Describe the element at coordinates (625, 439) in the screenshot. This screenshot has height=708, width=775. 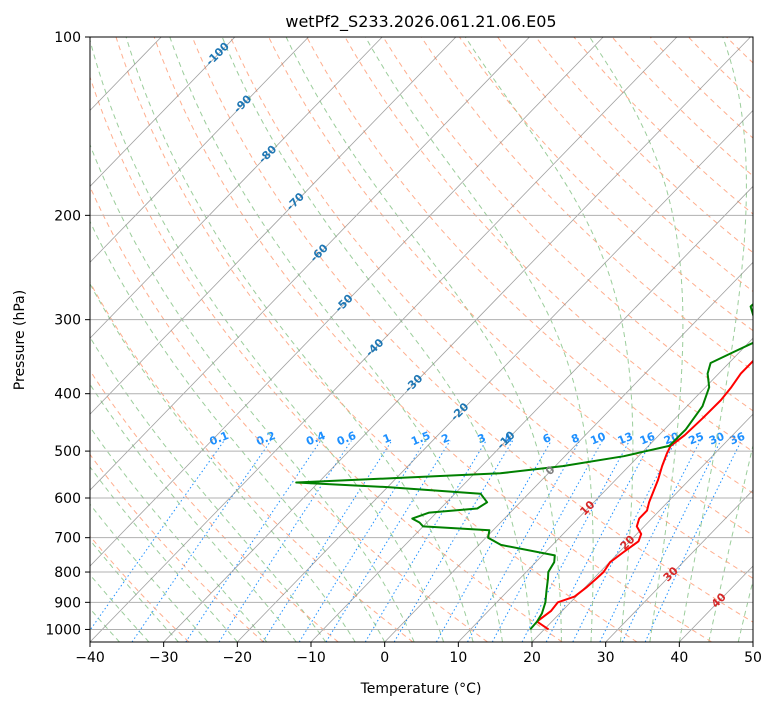
I see `mixing-ratio-label: 13` at that location.